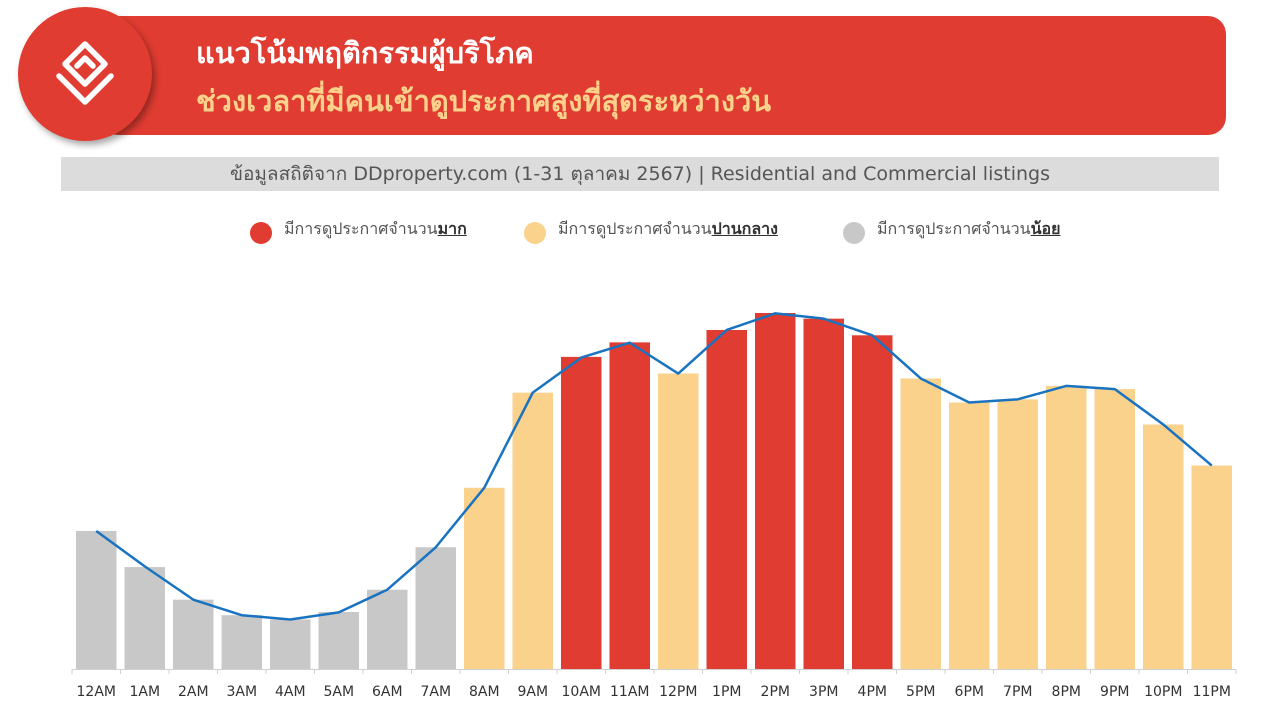 The width and height of the screenshot is (1280, 720). Describe the element at coordinates (823, 493) in the screenshot. I see `bar-3PM` at that location.